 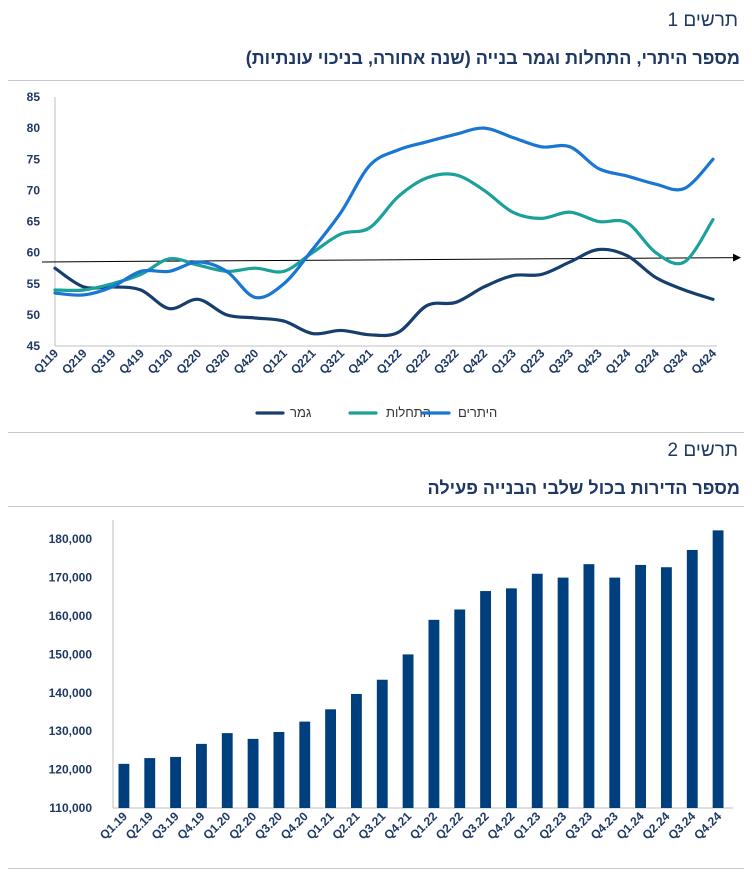 What do you see at coordinates (268, 825) in the screenshot?
I see `x-tick-label: Q3.20` at bounding box center [268, 825].